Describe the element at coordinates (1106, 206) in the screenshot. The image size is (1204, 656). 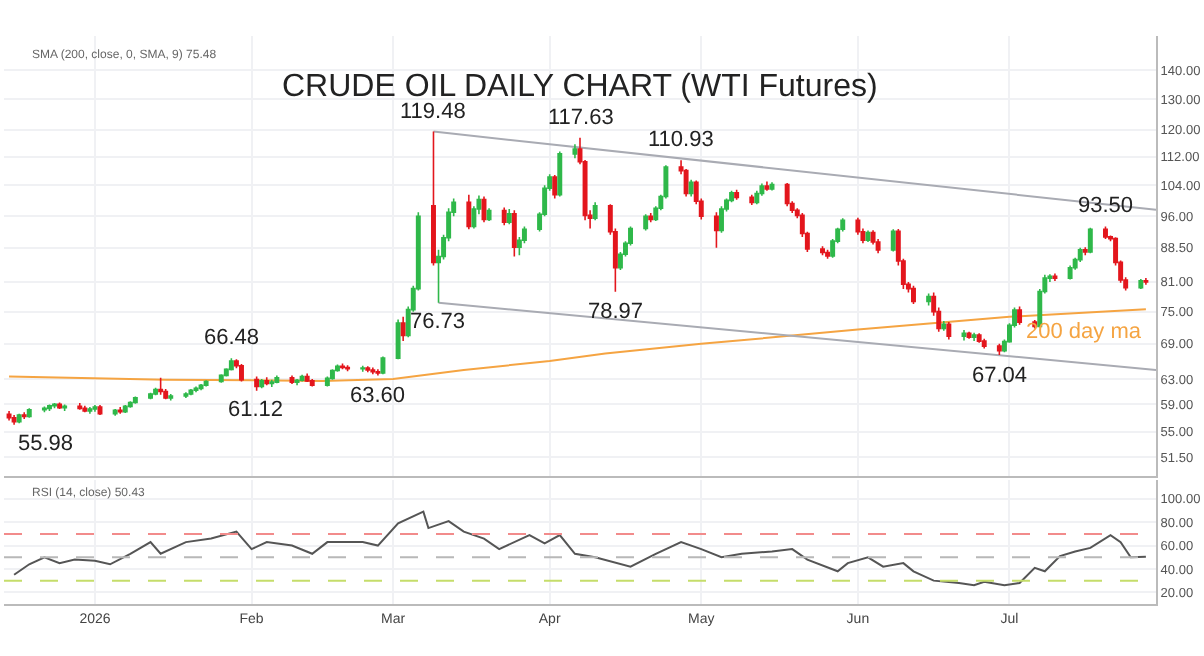
I see `annotation: 93.50` at that location.